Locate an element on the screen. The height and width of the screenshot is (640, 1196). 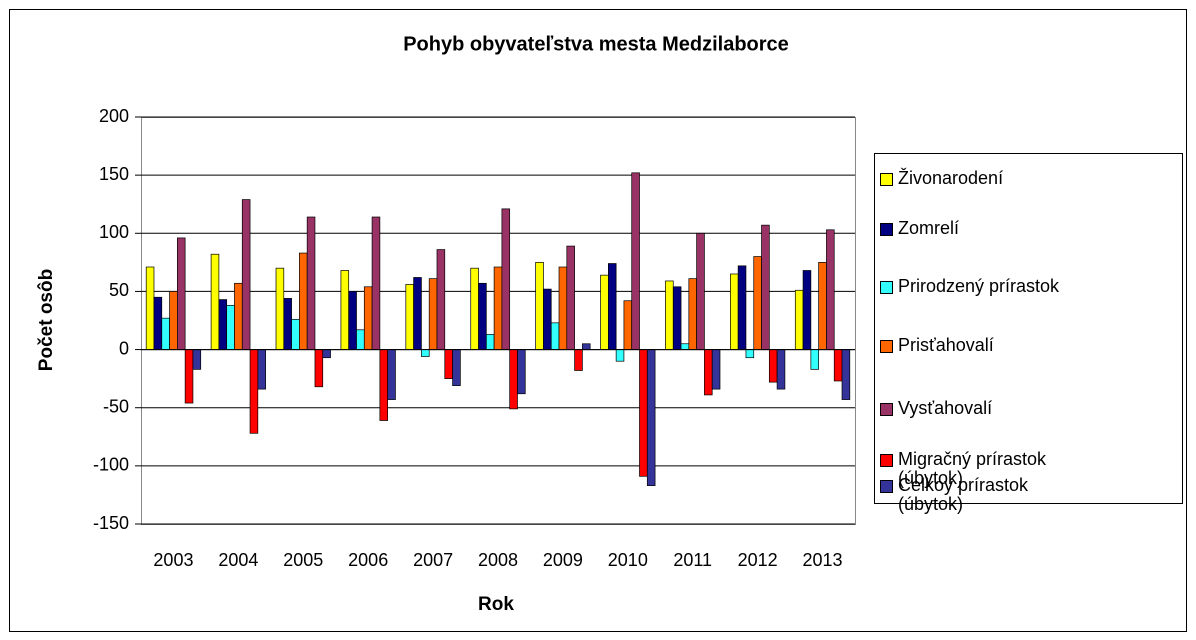
legend-entry: Živonarodení is located at coordinates (1030, 178).